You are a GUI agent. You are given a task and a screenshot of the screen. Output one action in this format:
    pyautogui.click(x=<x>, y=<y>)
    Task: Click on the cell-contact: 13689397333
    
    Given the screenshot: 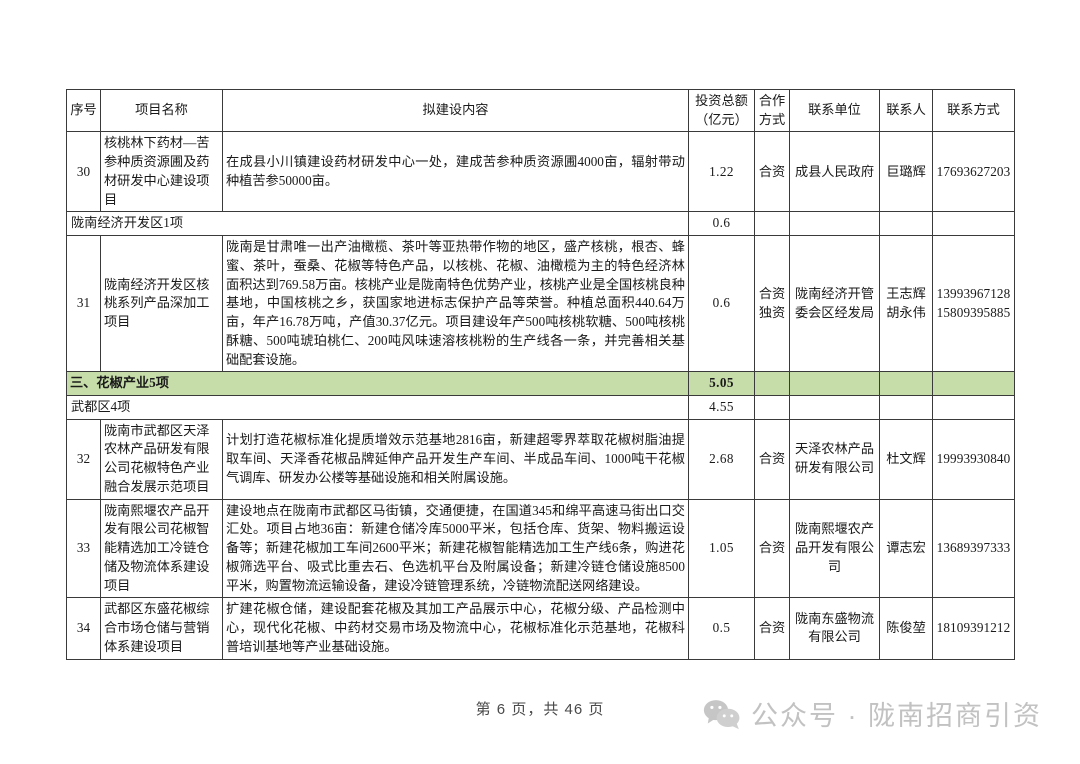 What is the action you would take?
    pyautogui.click(x=973, y=548)
    